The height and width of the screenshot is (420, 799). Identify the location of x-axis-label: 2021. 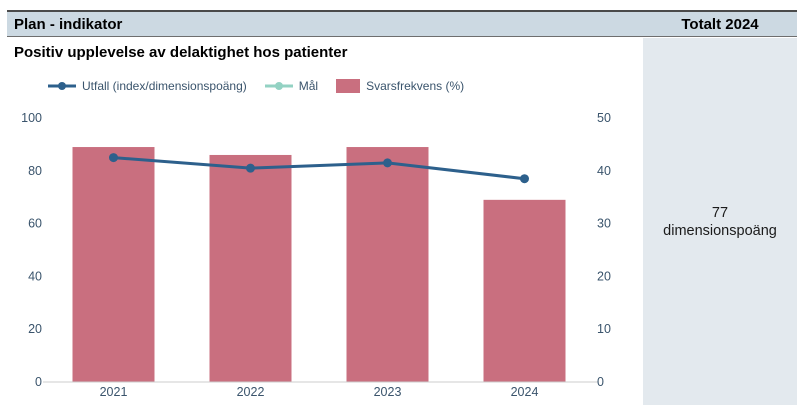
(114, 392).